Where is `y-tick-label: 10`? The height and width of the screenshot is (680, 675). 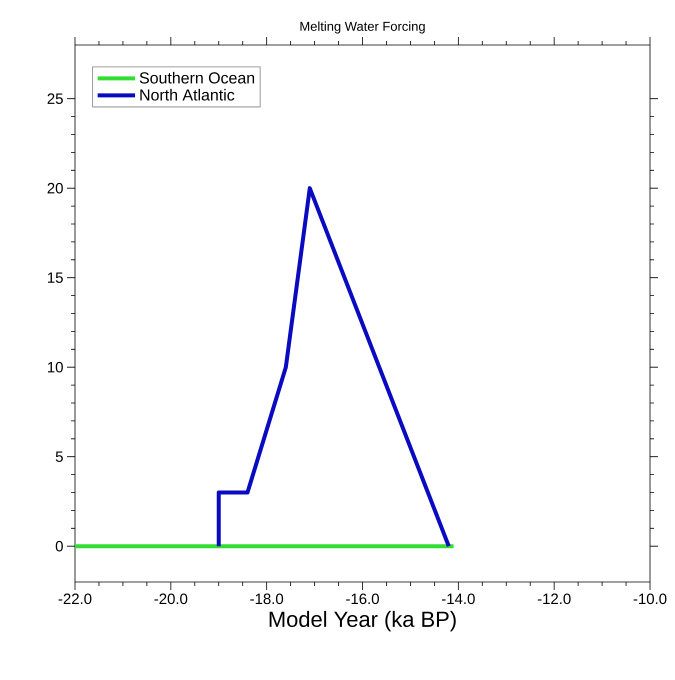
y-tick-label: 10 is located at coordinates (55, 367).